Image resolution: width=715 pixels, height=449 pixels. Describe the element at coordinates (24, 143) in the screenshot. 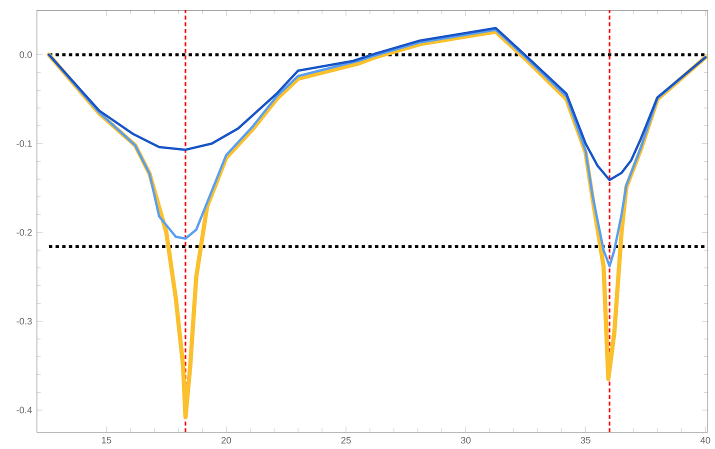

I see `y-tick-label: -0.1` at that location.